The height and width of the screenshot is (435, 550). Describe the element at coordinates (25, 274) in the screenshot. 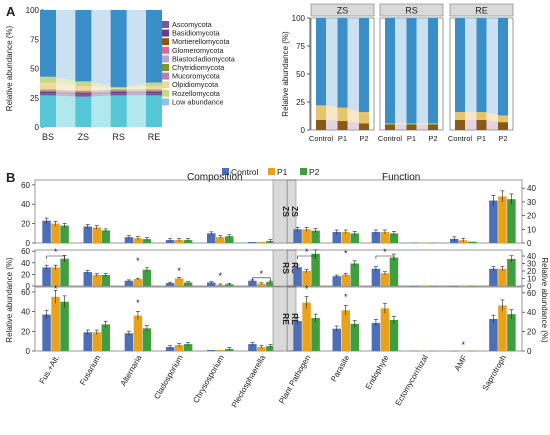

I see `b-left-y-tick-label: 20` at that location.